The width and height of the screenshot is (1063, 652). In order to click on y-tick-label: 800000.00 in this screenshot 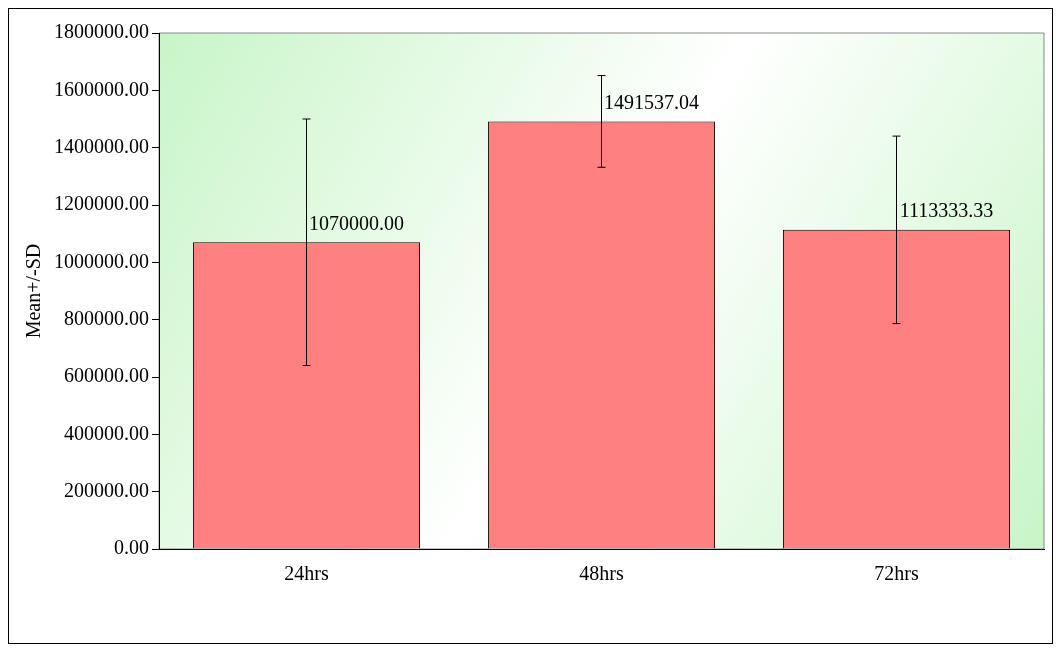, I will do `click(106, 317)`.